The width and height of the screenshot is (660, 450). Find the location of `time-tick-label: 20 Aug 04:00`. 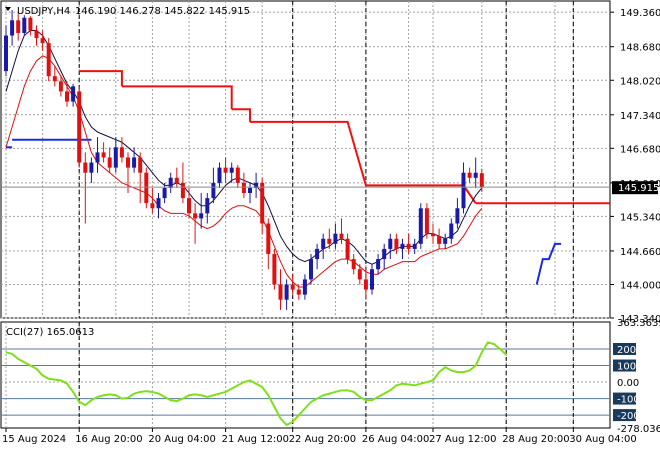

time-tick-label: 20 Aug 04:00 is located at coordinates (181, 439).